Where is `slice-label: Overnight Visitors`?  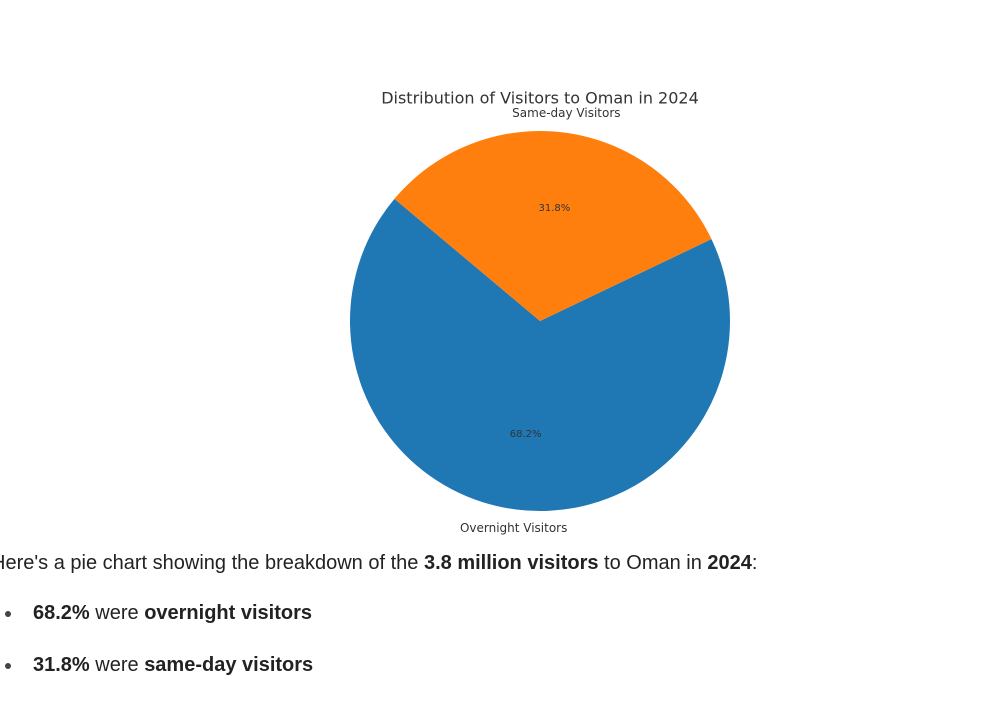 slice-label: Overnight Visitors is located at coordinates (513, 528).